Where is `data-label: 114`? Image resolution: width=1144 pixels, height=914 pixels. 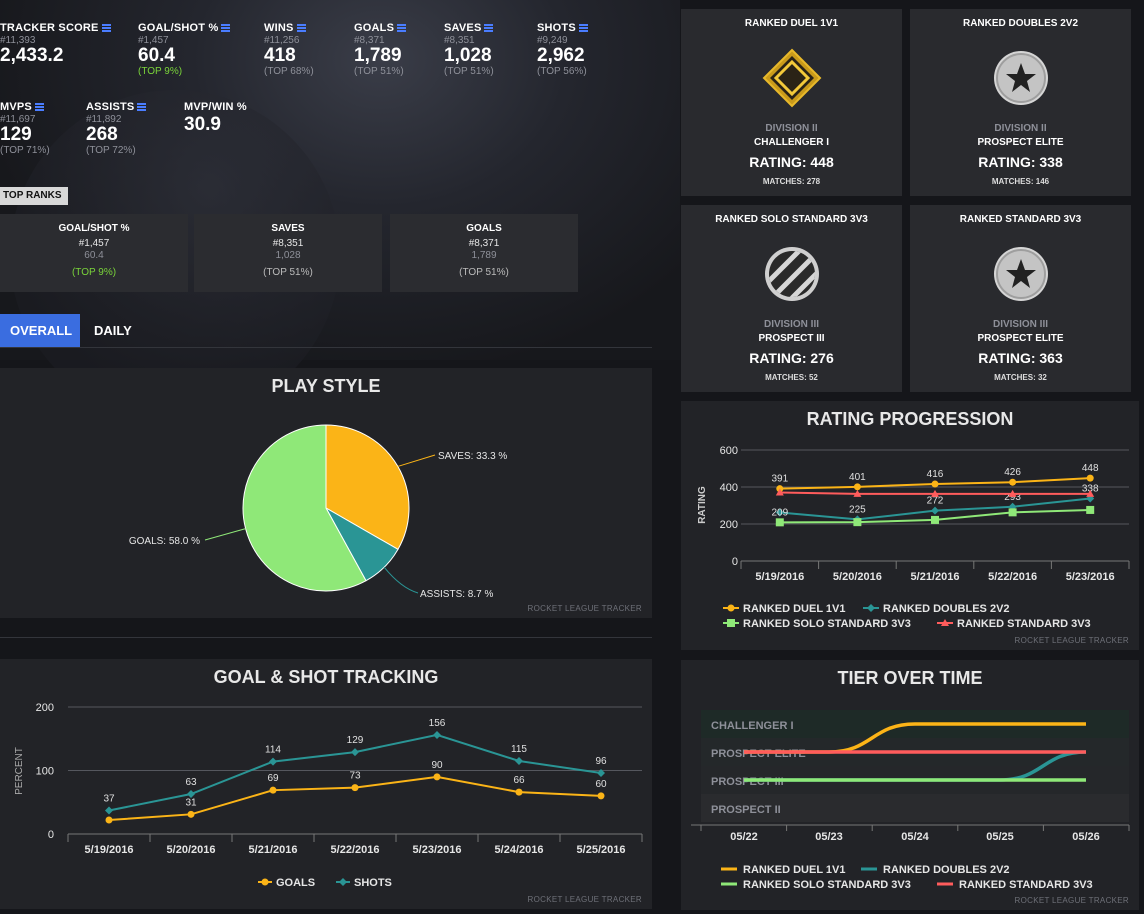 data-label: 114 is located at coordinates (273, 750).